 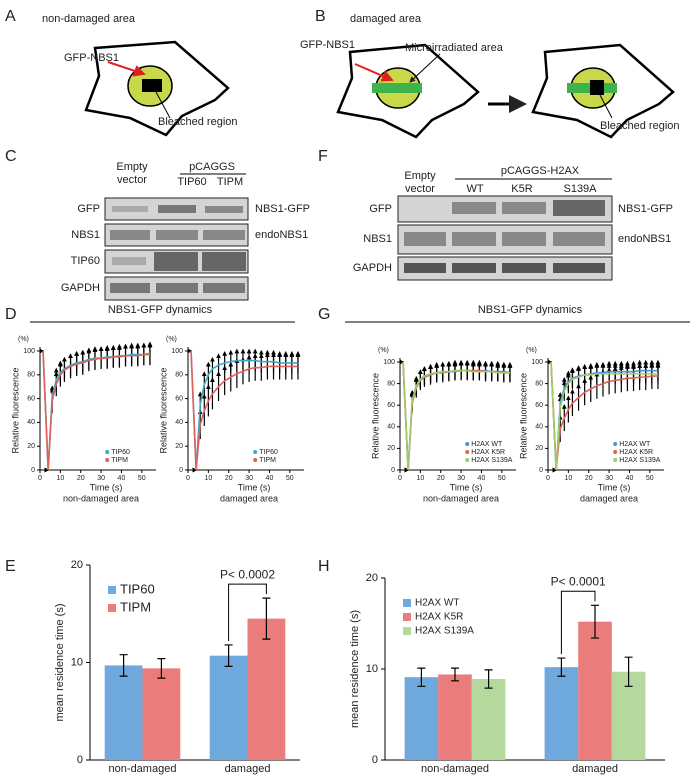 What do you see at coordinates (580, 189) in the screenshot?
I see `blot-header: S139A` at bounding box center [580, 189].